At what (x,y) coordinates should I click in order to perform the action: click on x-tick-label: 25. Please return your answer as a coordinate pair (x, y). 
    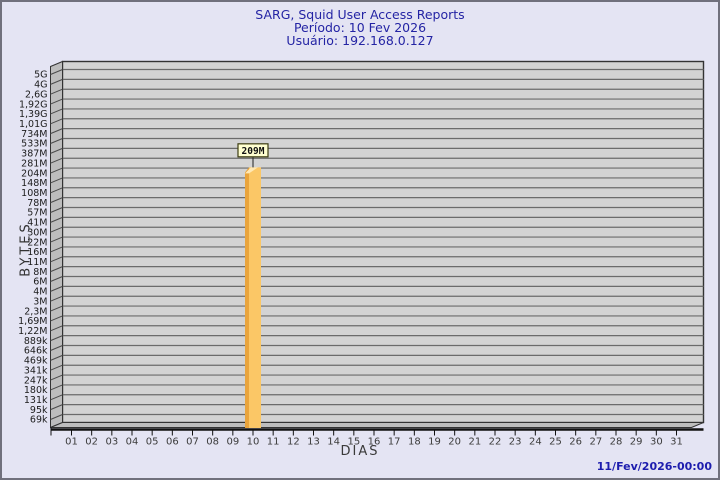
    Looking at the image, I should click on (555, 442).